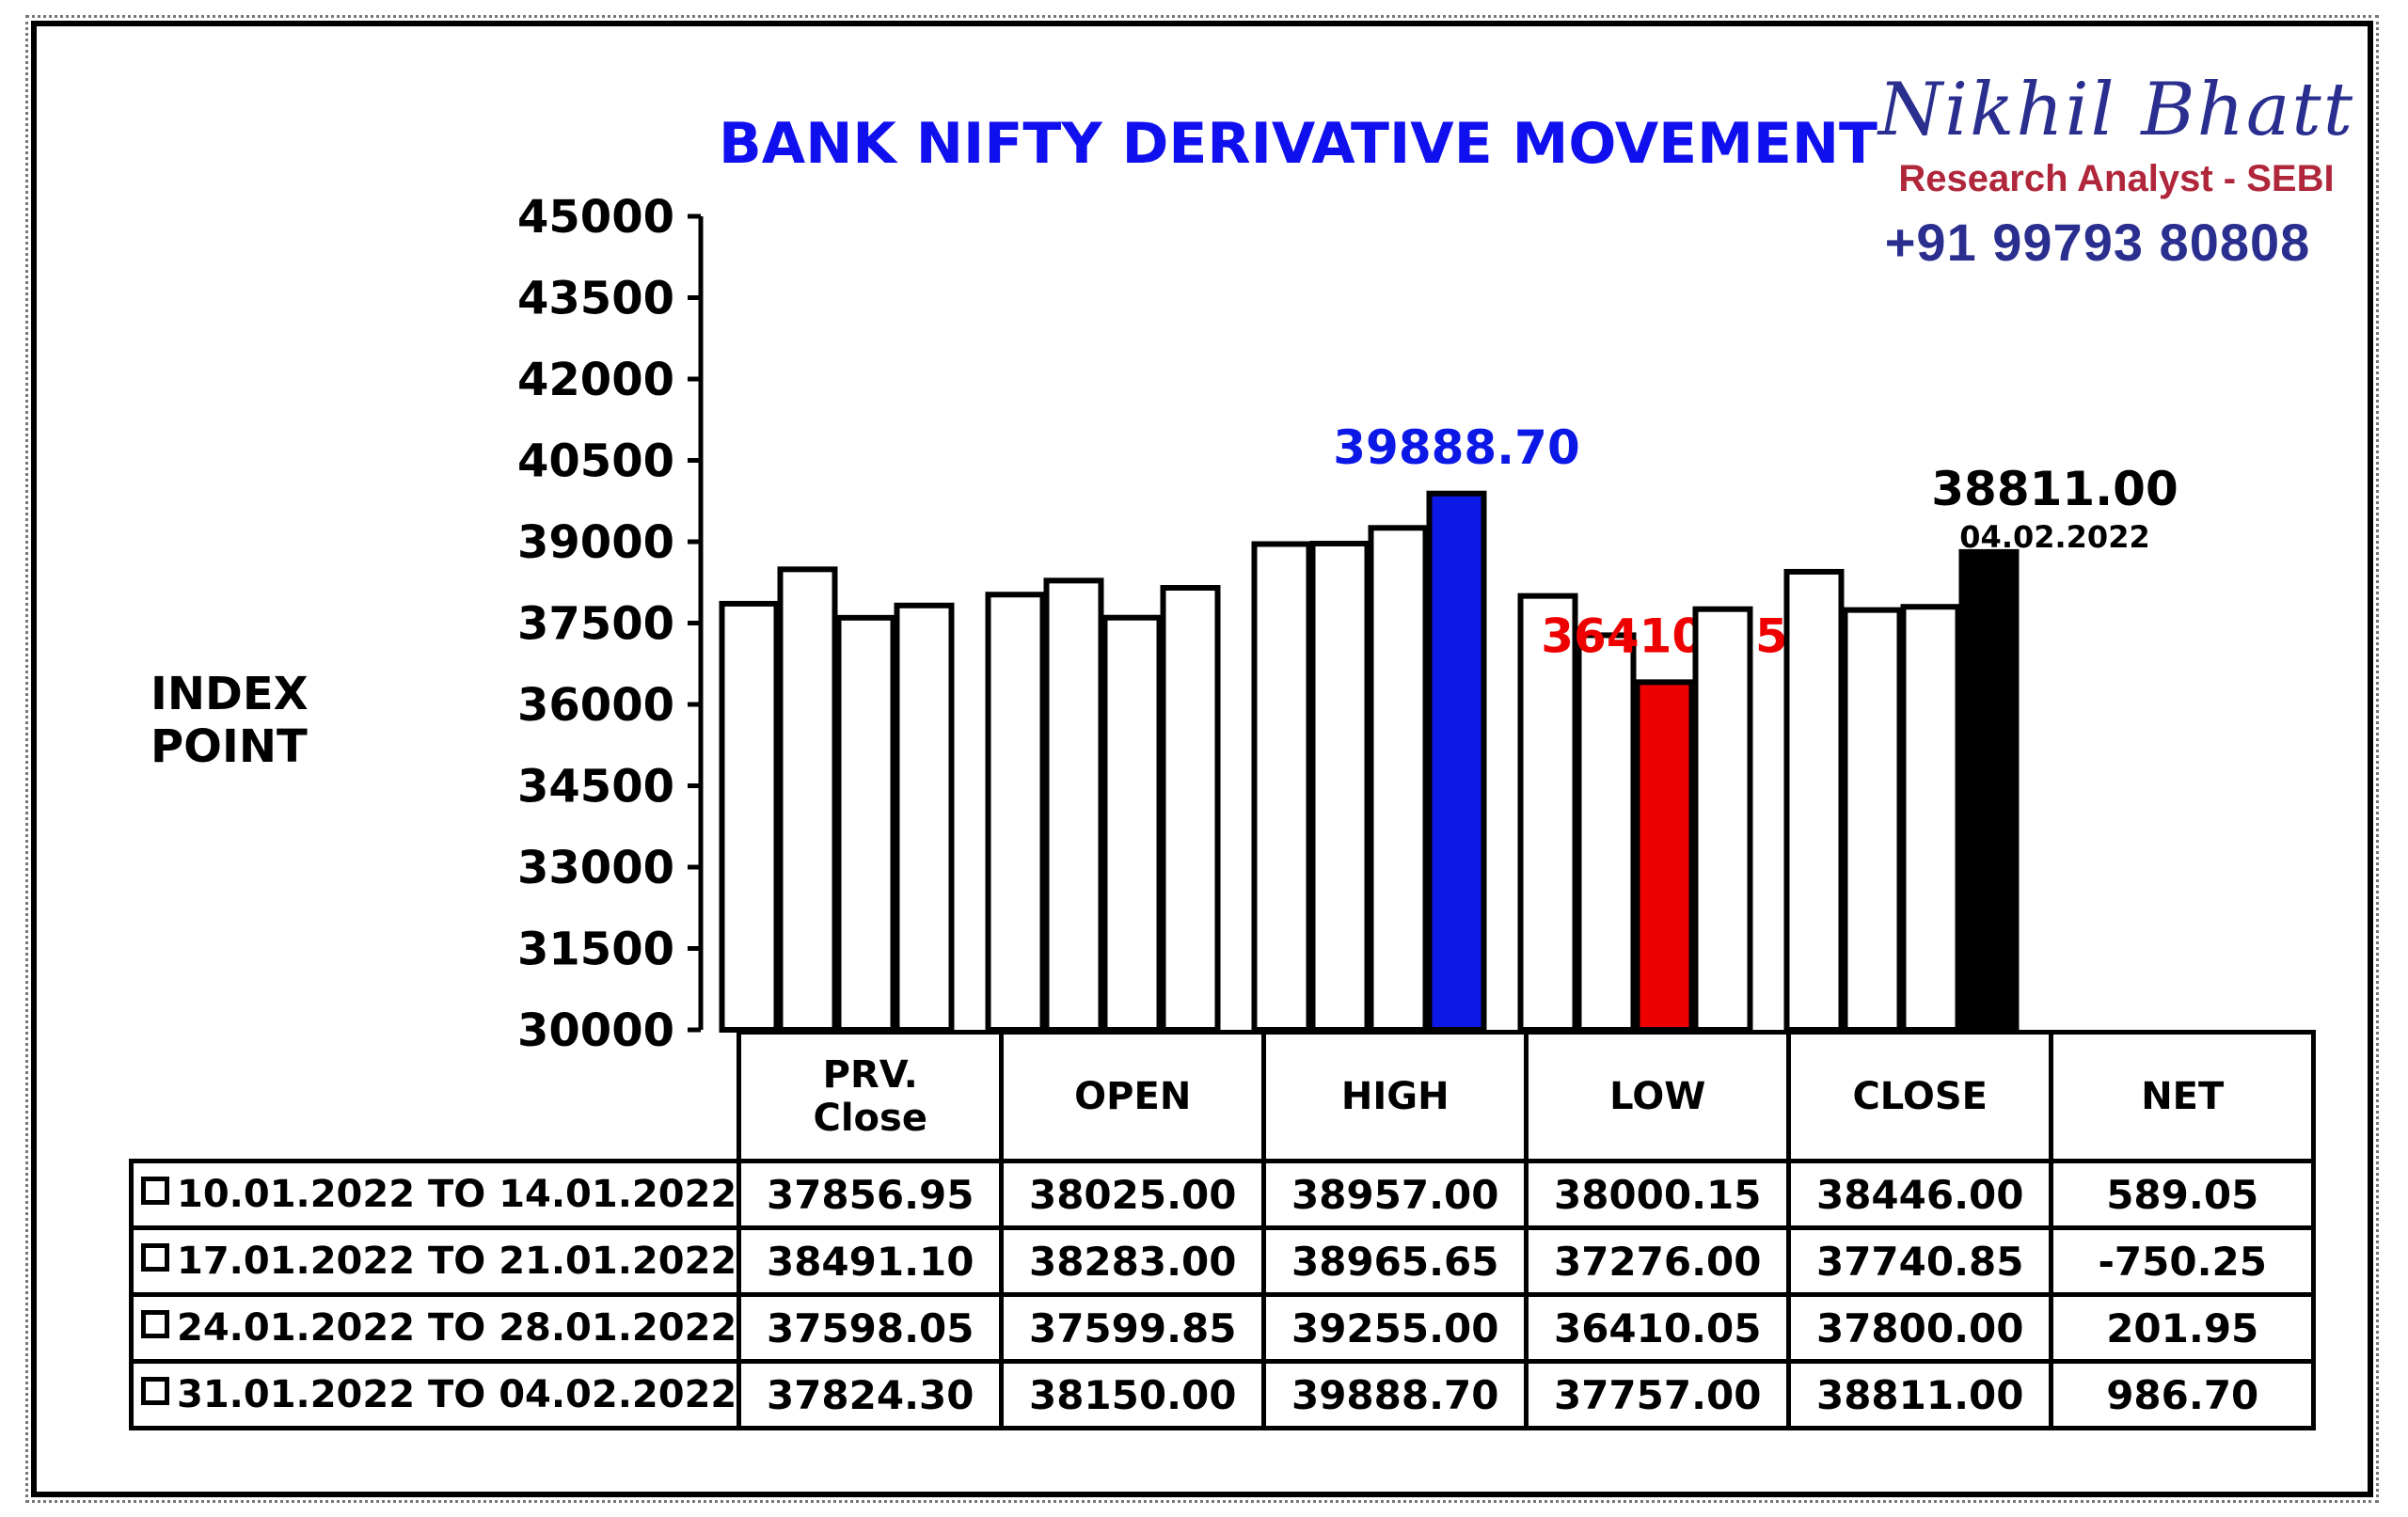  I want to click on table-cell: 37599.85, so click(1133, 1328).